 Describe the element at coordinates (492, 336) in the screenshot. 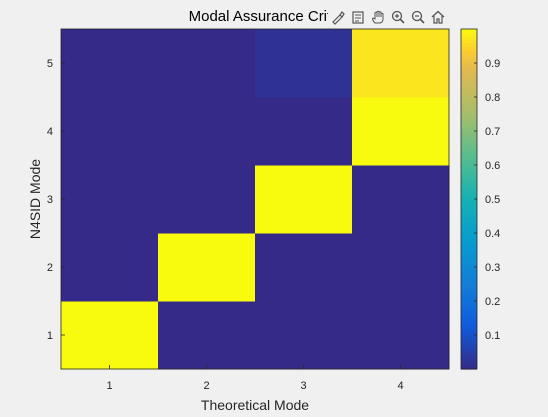

I see `colorbar-tick-label: 0.1` at that location.